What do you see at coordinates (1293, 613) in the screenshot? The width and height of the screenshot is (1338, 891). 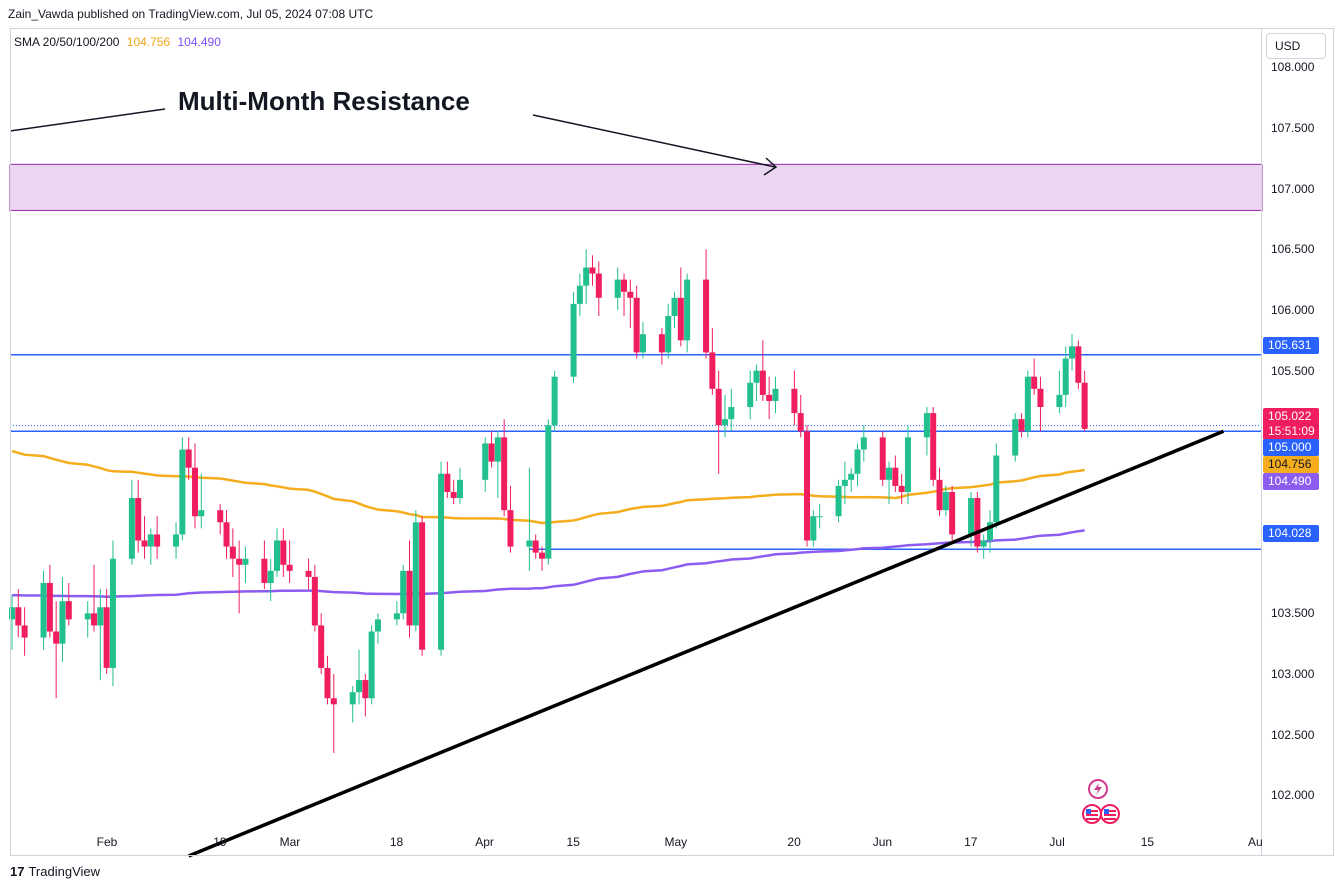 I see `y-tick-label: 103.500` at bounding box center [1293, 613].